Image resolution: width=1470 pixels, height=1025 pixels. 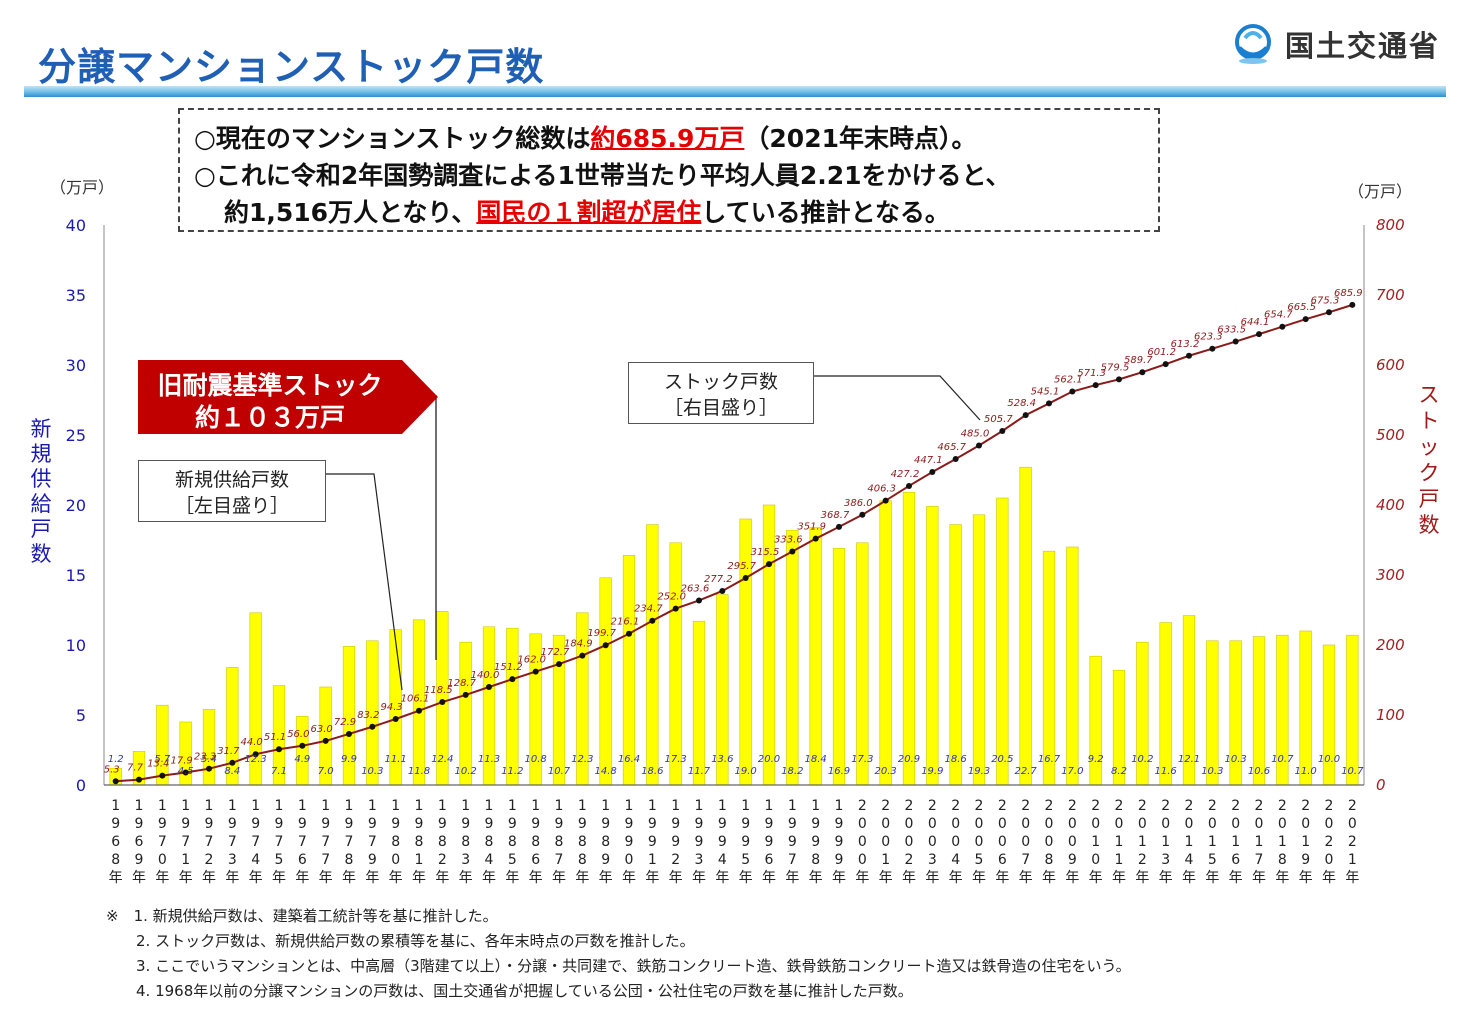 I want to click on stock-value-label: 633.5, so click(x=1231, y=330).